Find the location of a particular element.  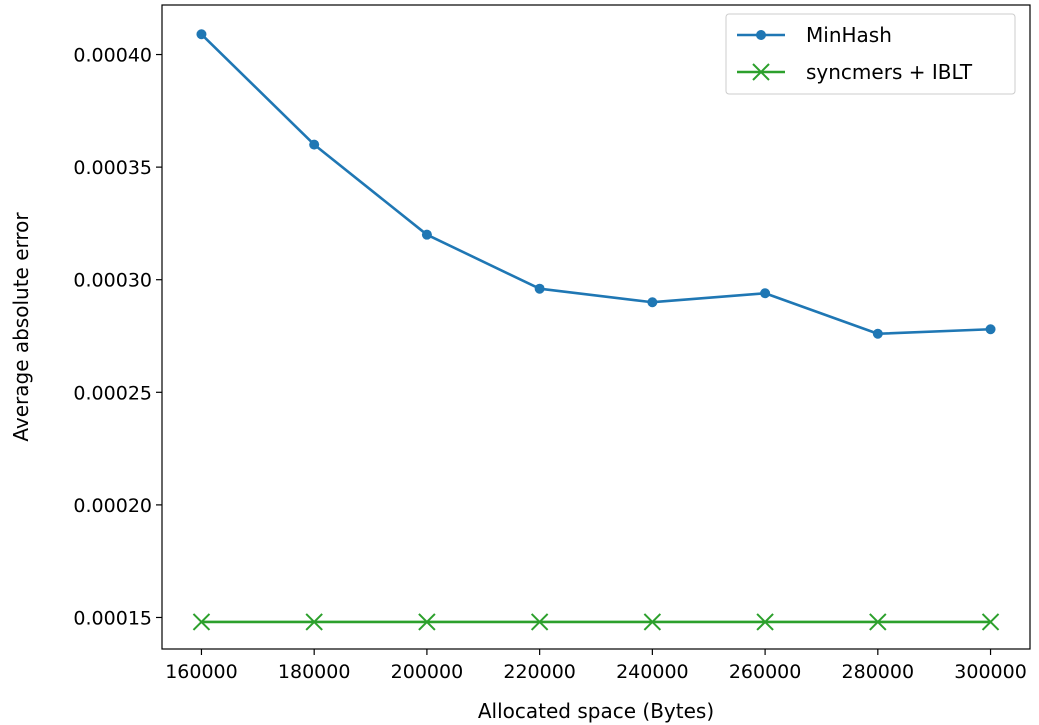

y-tick-label: 0.00020 is located at coordinates (112, 506).